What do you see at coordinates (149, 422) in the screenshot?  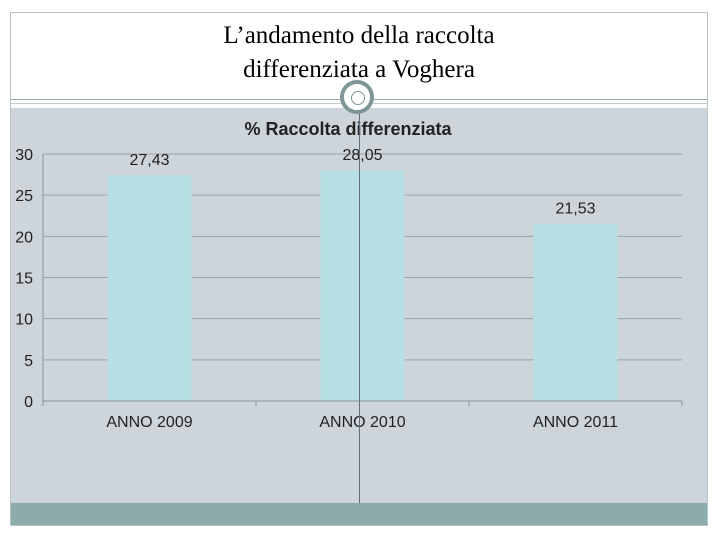 I see `x-tick-label: ANNO 2009` at bounding box center [149, 422].